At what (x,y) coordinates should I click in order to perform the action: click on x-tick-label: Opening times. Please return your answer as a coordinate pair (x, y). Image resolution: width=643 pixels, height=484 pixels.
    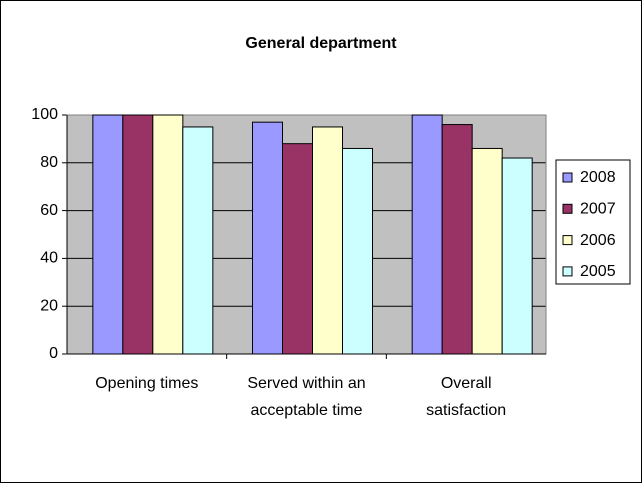
    Looking at the image, I should click on (146, 383).